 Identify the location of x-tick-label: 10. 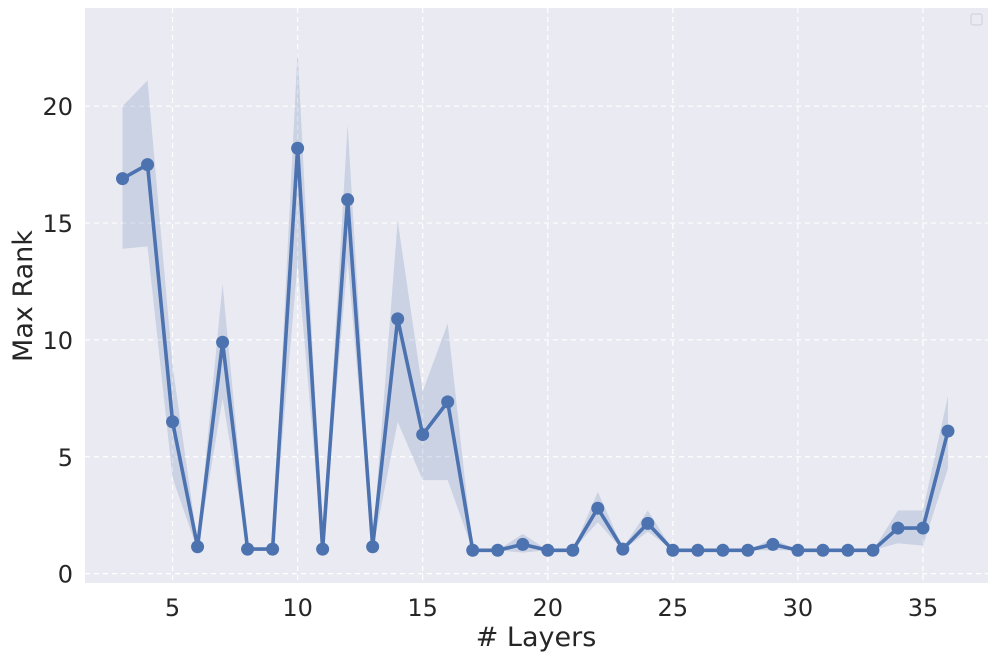
(297, 608).